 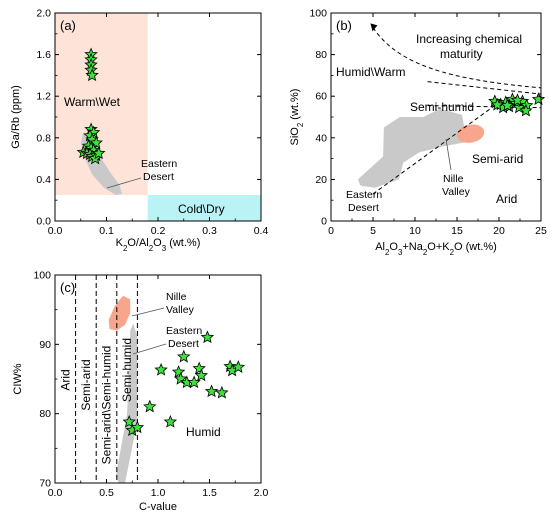 What do you see at coordinates (68, 25) in the screenshot?
I see `panel-label-a: (a)` at bounding box center [68, 25].